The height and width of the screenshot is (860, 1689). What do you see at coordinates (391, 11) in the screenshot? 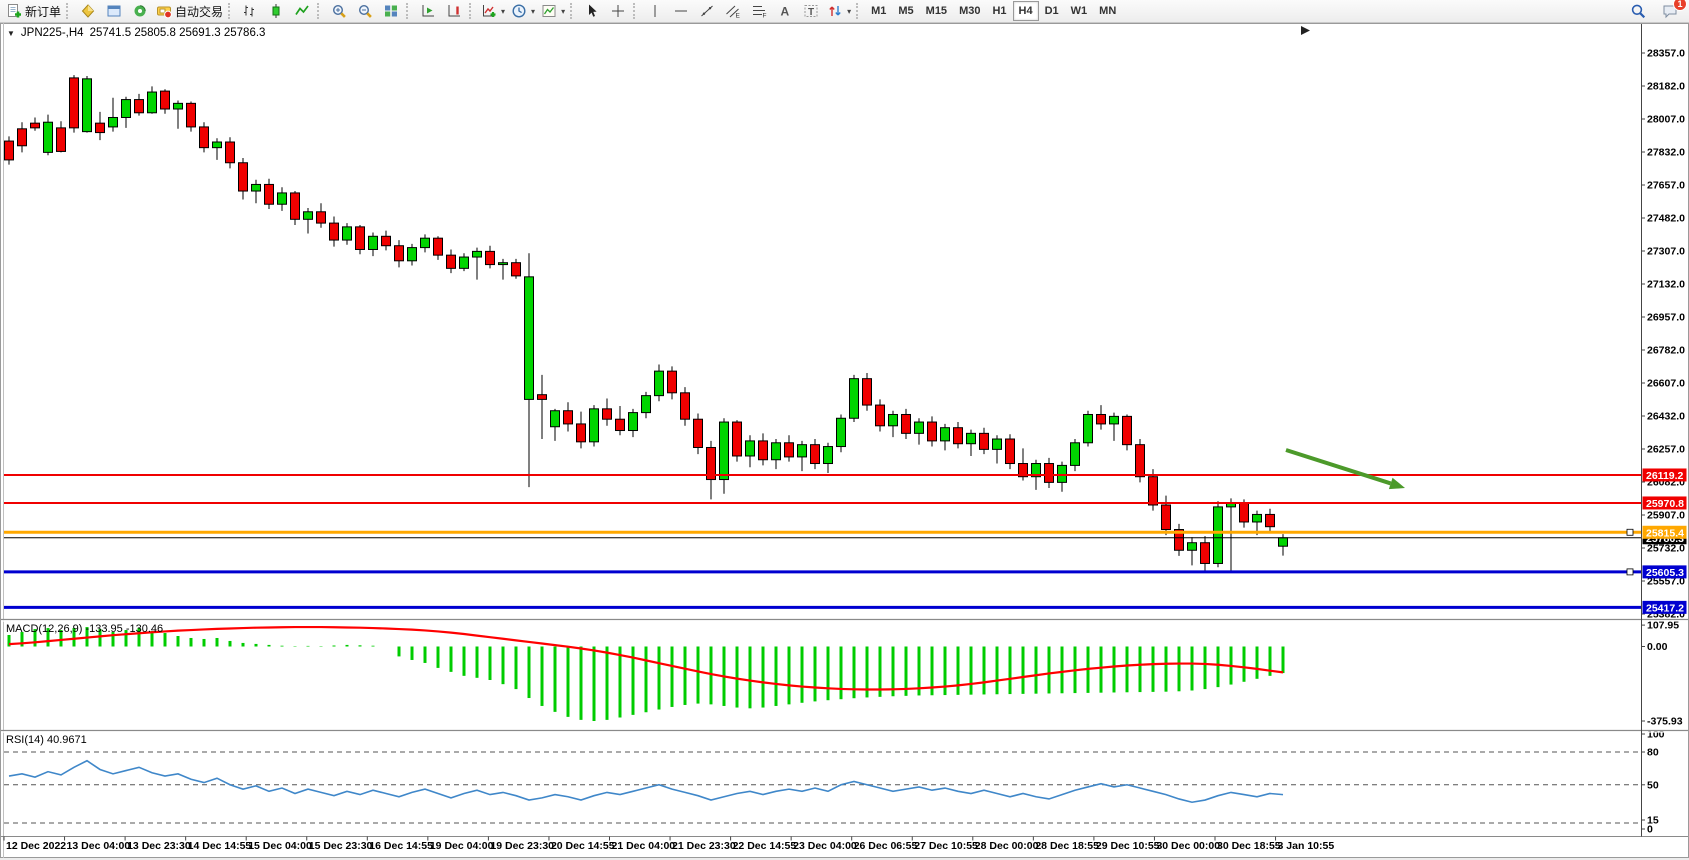
I see `tile-windows-button` at bounding box center [391, 11].